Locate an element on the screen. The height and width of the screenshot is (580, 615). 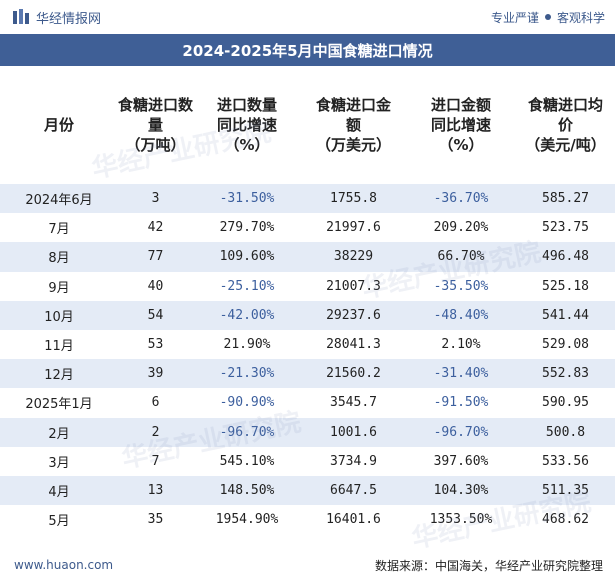
cell-amount-yoy: 2.10% is located at coordinates (461, 345).